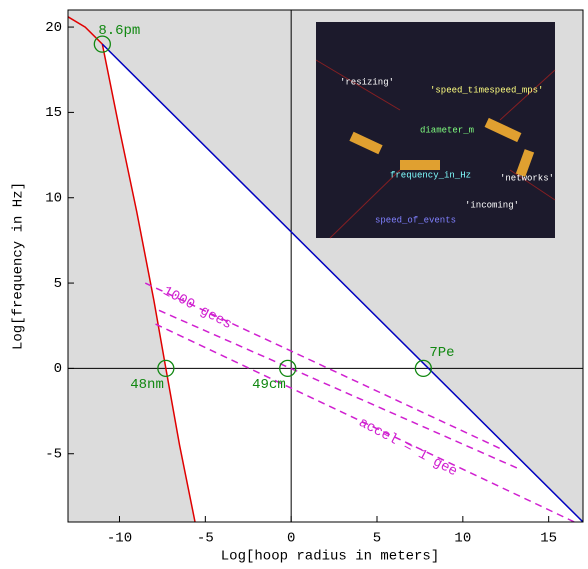 This screenshot has height=569, width=588. What do you see at coordinates (377, 539) in the screenshot?
I see `x-tick-label: 5` at bounding box center [377, 539].